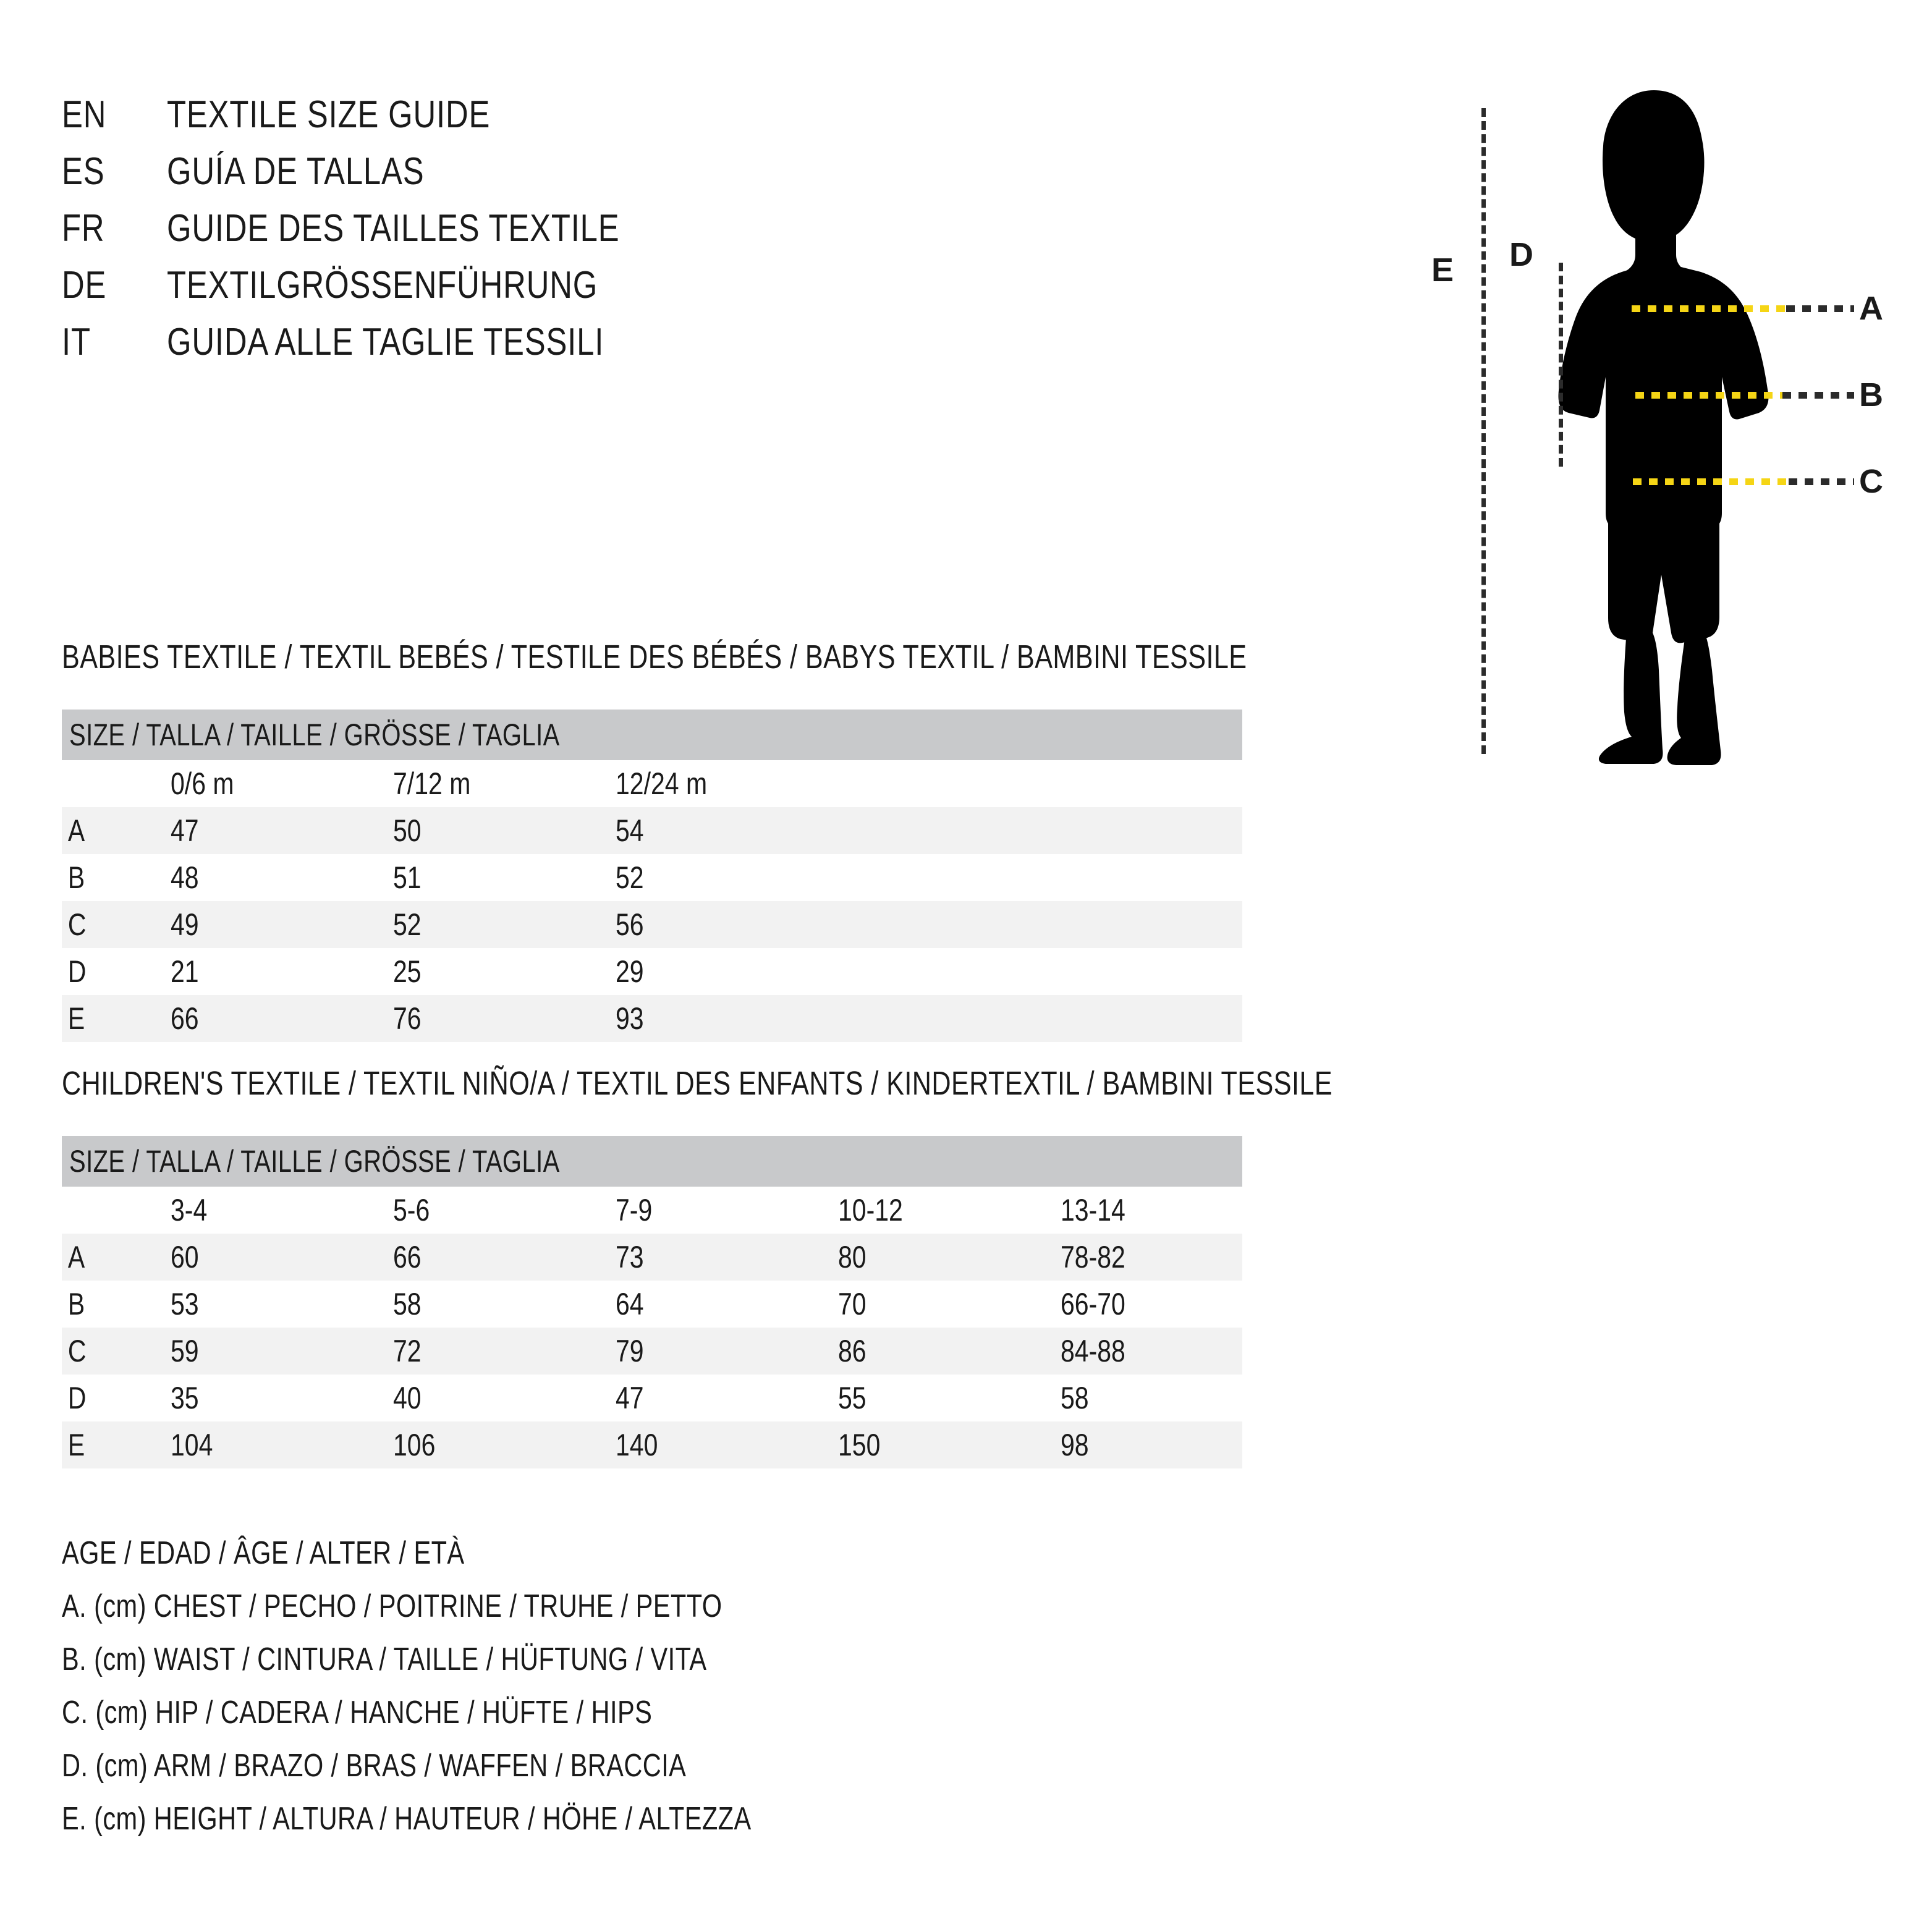 The image size is (1932, 1932). I want to click on children-cell-b-0: 53, so click(185, 1304).